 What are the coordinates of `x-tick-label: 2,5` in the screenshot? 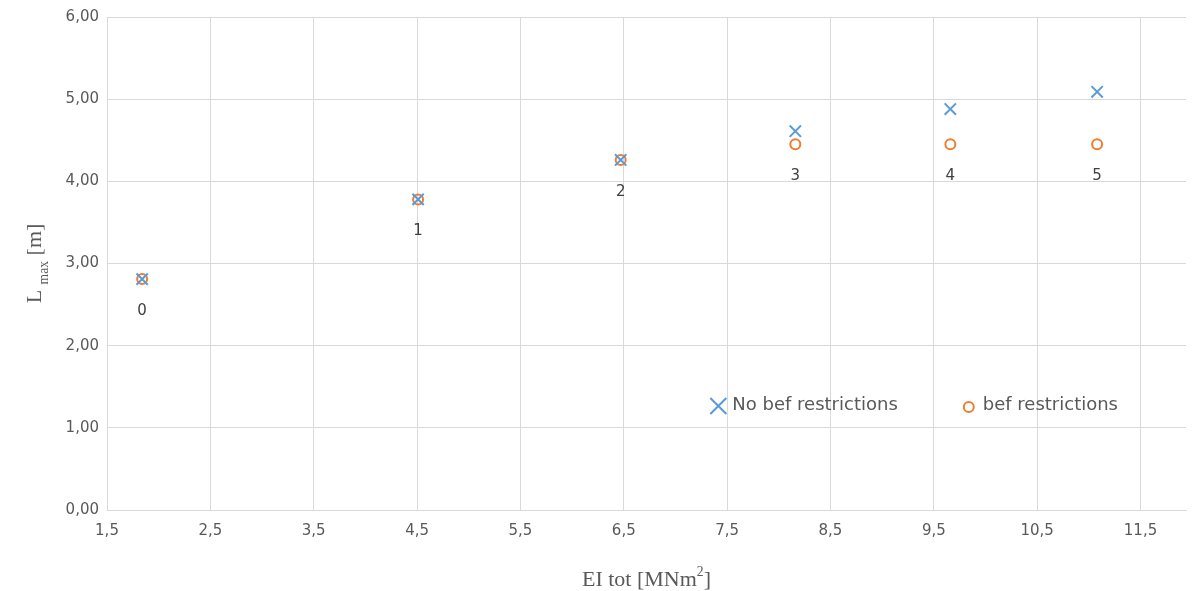 It's located at (210, 529).